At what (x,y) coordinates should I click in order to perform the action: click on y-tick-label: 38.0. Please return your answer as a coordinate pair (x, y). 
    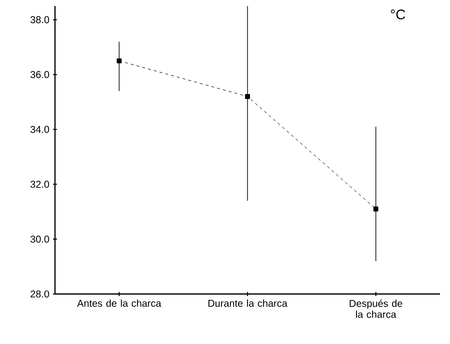
    Looking at the image, I should click on (40, 20).